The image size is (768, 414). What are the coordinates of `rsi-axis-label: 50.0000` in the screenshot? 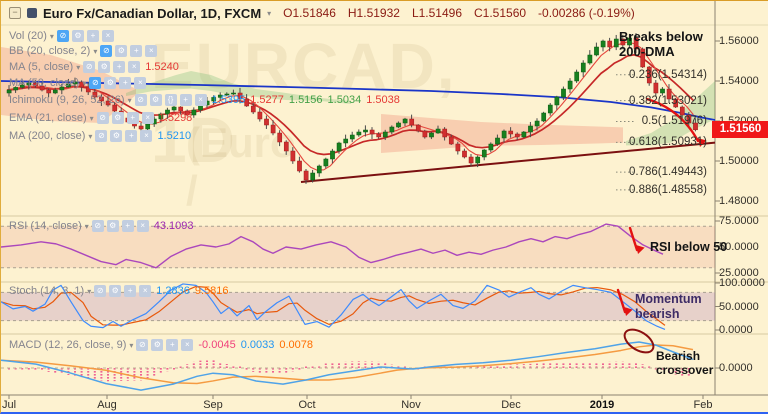 It's located at (739, 247).